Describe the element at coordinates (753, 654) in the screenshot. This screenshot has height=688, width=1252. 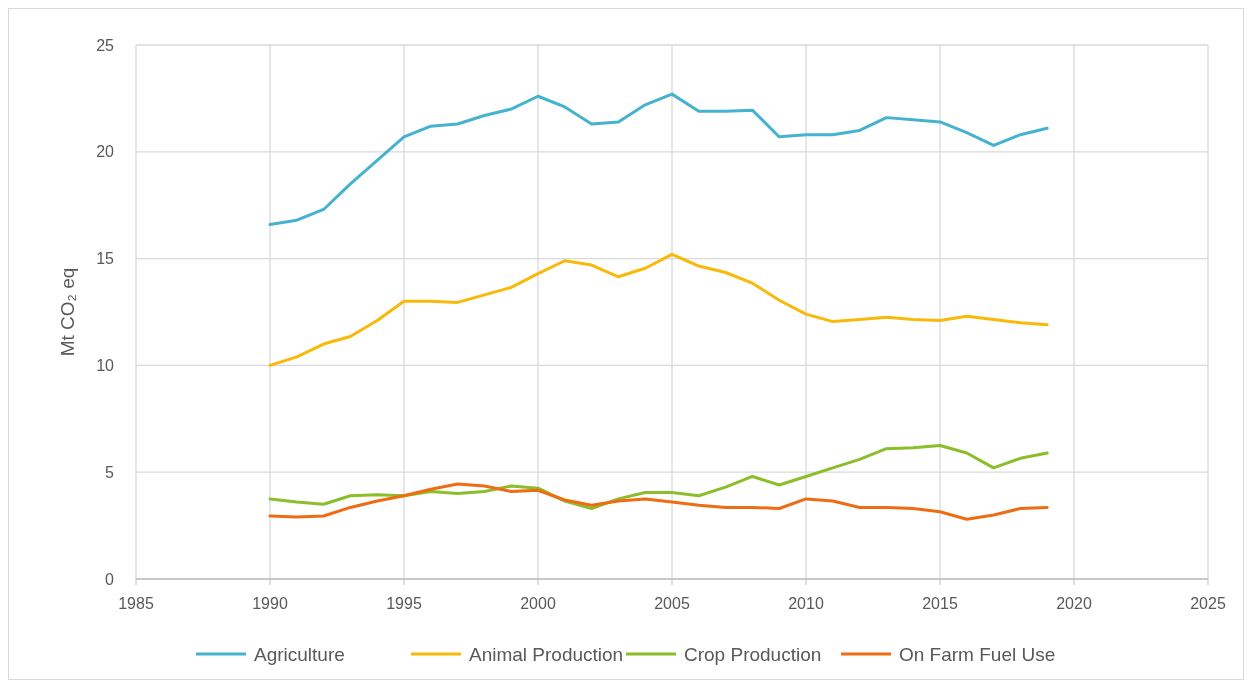
I see `legend-label: Crop Production` at that location.